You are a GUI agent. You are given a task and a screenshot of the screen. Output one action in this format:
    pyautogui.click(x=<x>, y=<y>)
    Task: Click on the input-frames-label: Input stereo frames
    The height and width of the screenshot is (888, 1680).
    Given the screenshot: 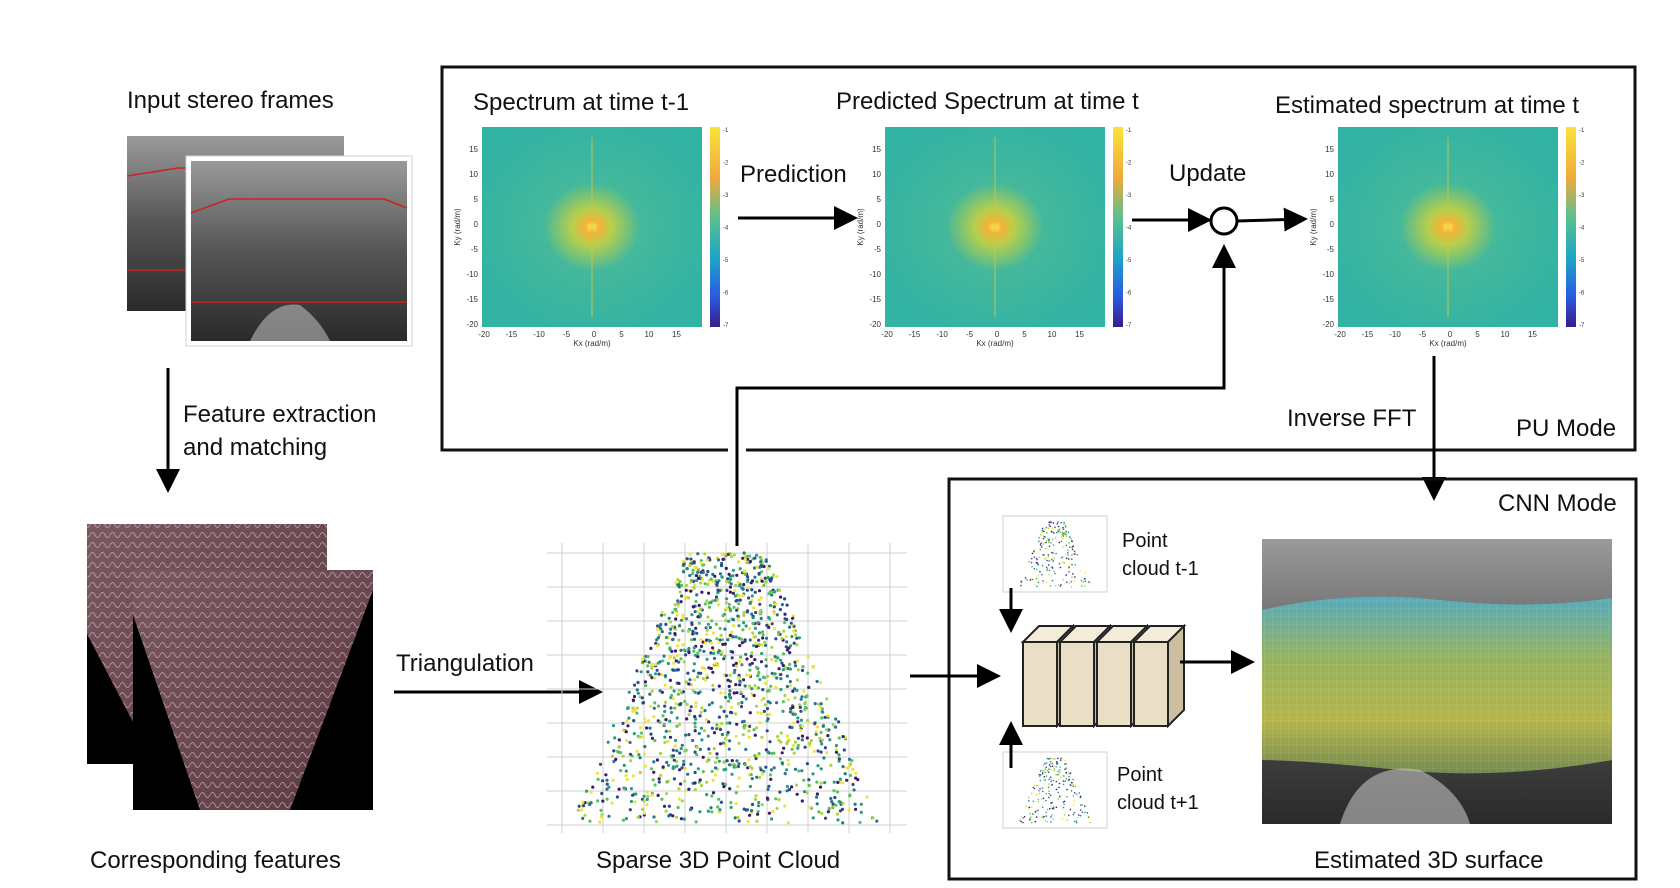 What is the action you would take?
    pyautogui.click(x=230, y=100)
    